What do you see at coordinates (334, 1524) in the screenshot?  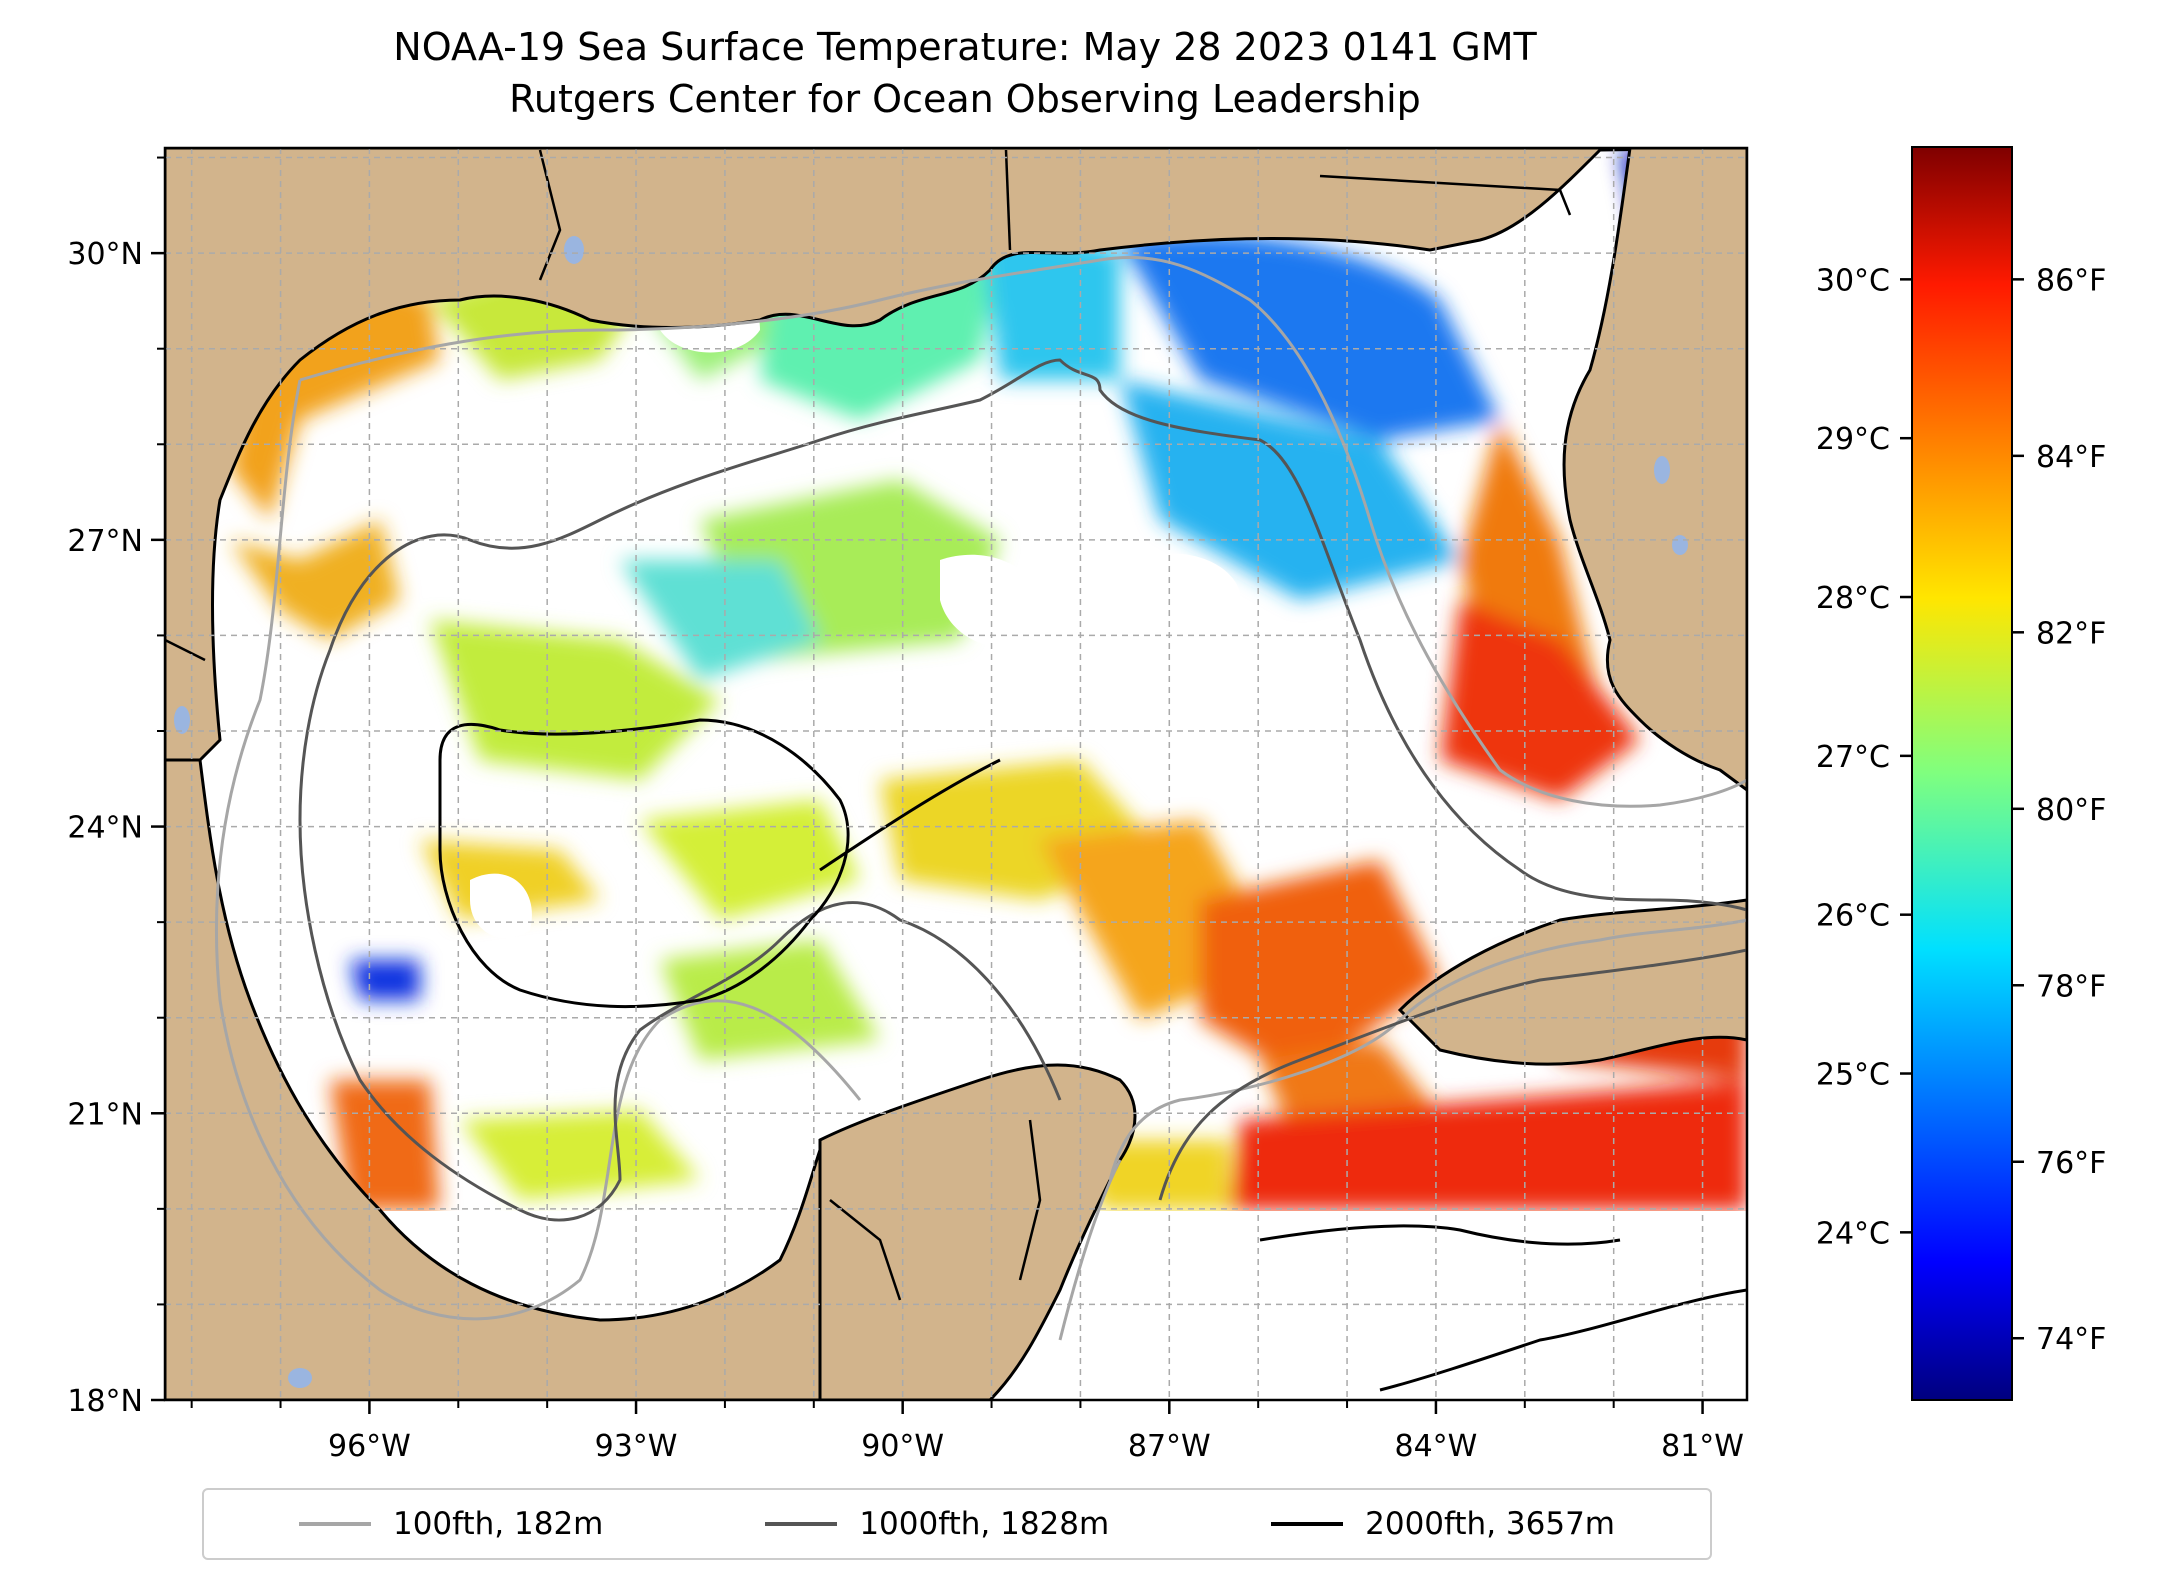 I see `legend-swatch-100fth` at bounding box center [334, 1524].